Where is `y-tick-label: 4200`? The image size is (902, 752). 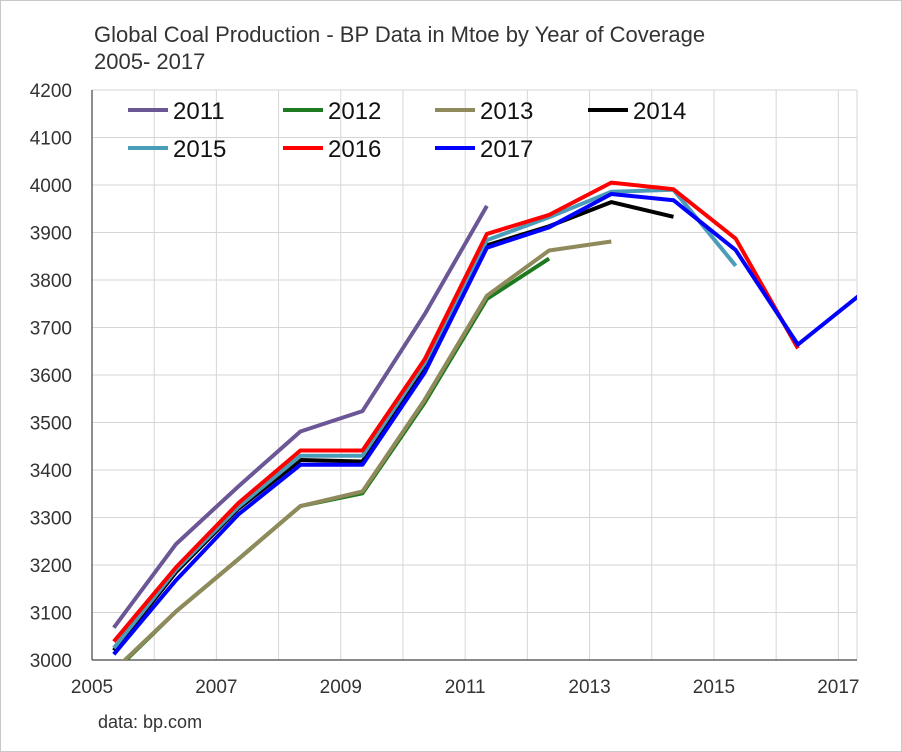 y-tick-label: 4200 is located at coordinates (51, 91).